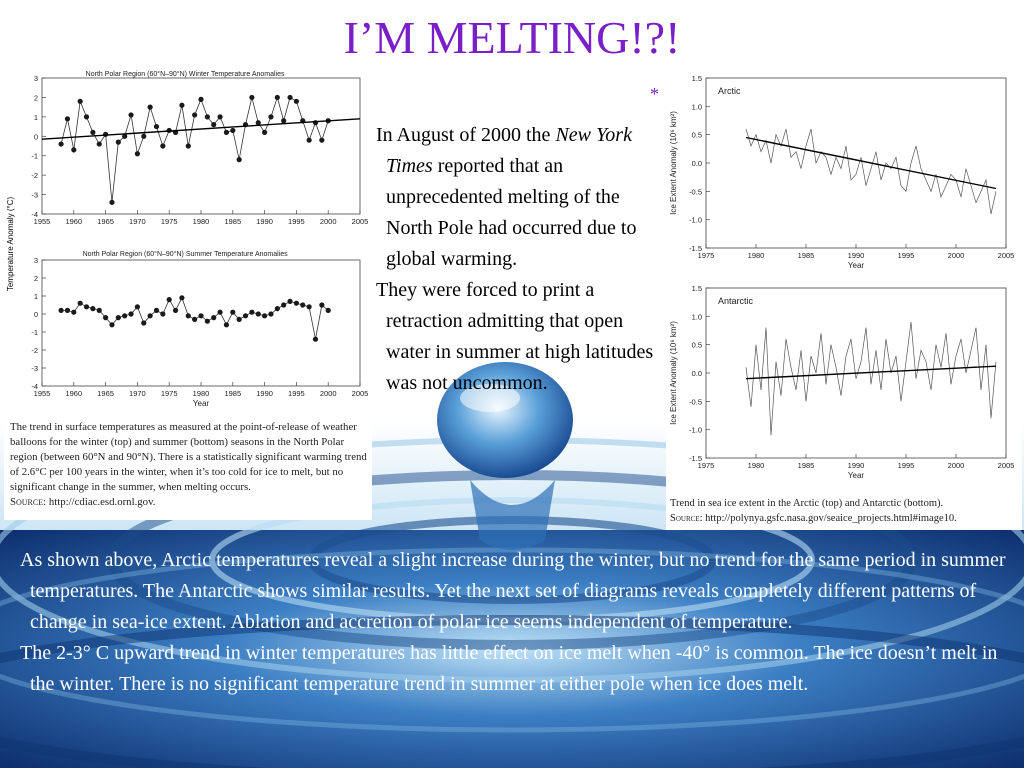  What do you see at coordinates (36, 278) in the screenshot?
I see `summer-ytick-label: 2` at bounding box center [36, 278].